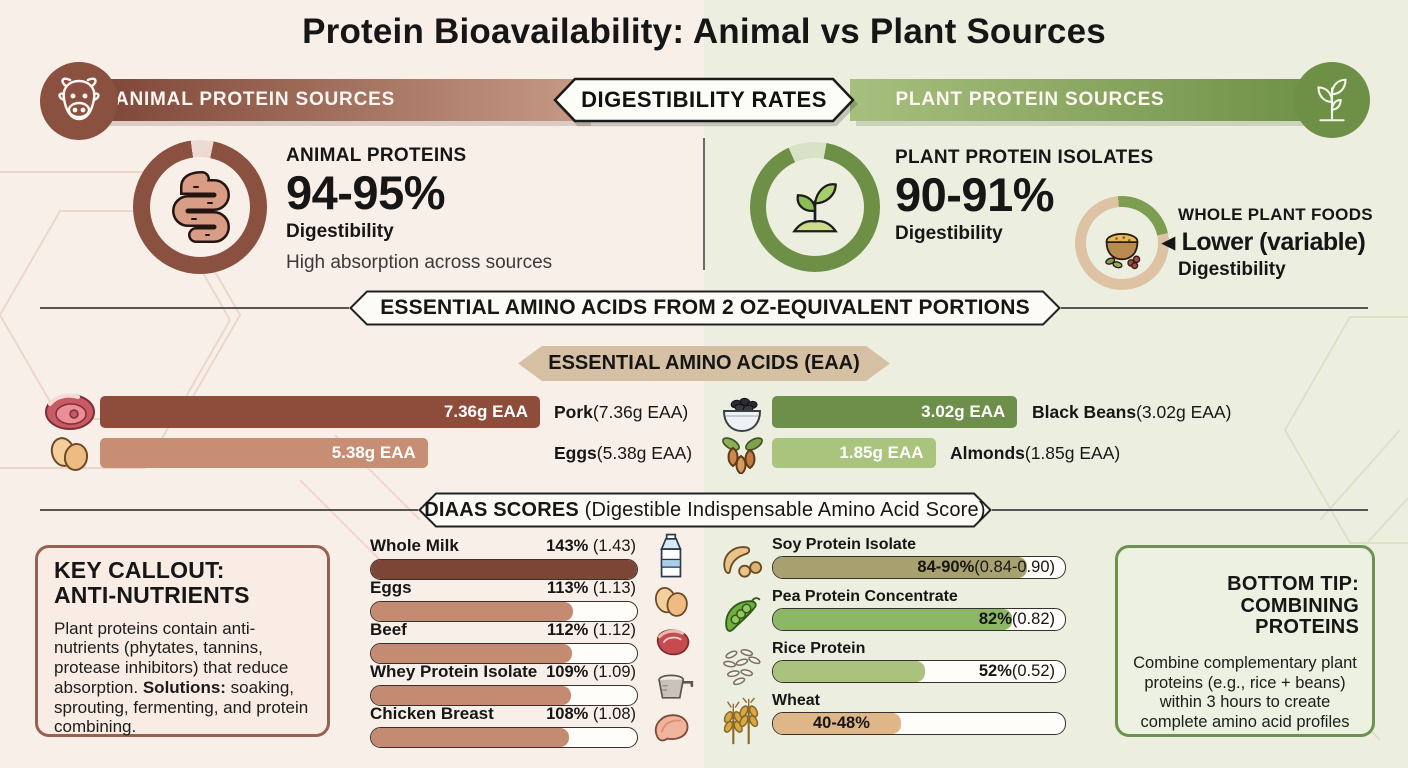 The image size is (1408, 768). What do you see at coordinates (485, 411) in the screenshot?
I see `pork-bar-value: 7.36g EAA` at bounding box center [485, 411].